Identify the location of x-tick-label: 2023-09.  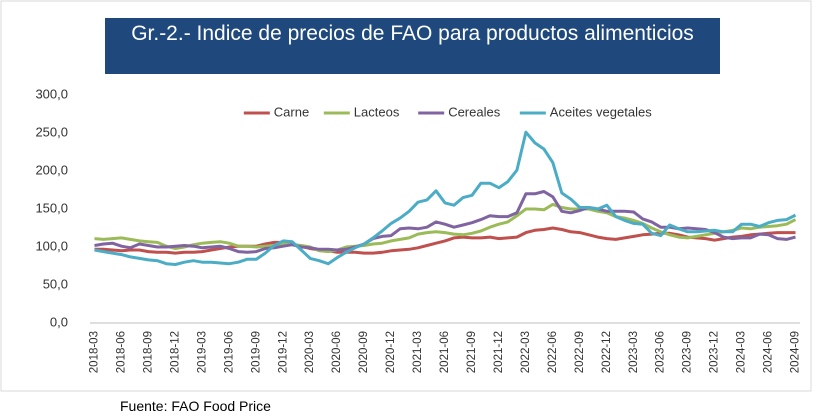
(688, 352).